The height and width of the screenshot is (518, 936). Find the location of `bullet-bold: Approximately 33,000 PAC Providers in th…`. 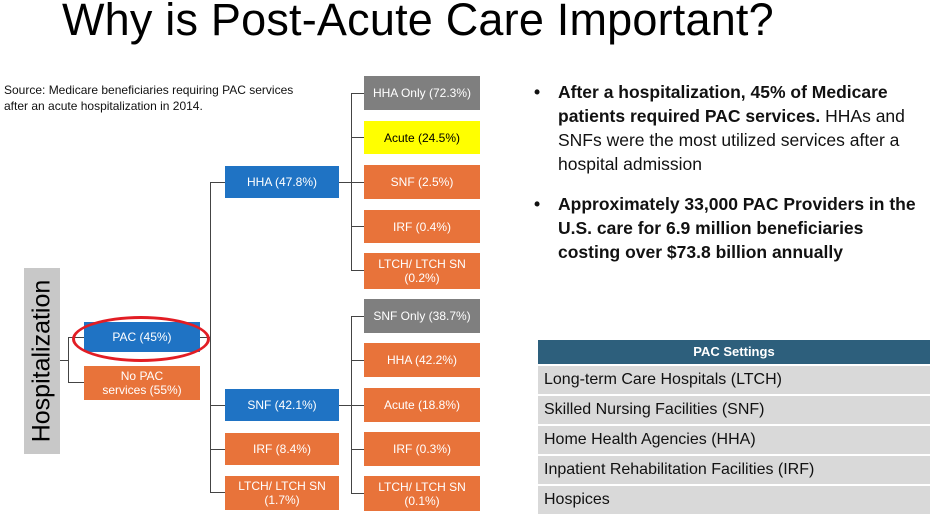

bullet-bold: Approximately 33,000 PAC Providers in th… is located at coordinates (737, 228).